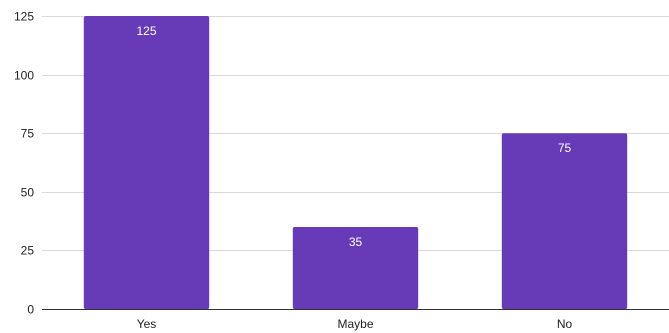 This screenshot has width=669, height=333. Describe the element at coordinates (147, 324) in the screenshot. I see `x-tick-label-yes: Yes` at that location.